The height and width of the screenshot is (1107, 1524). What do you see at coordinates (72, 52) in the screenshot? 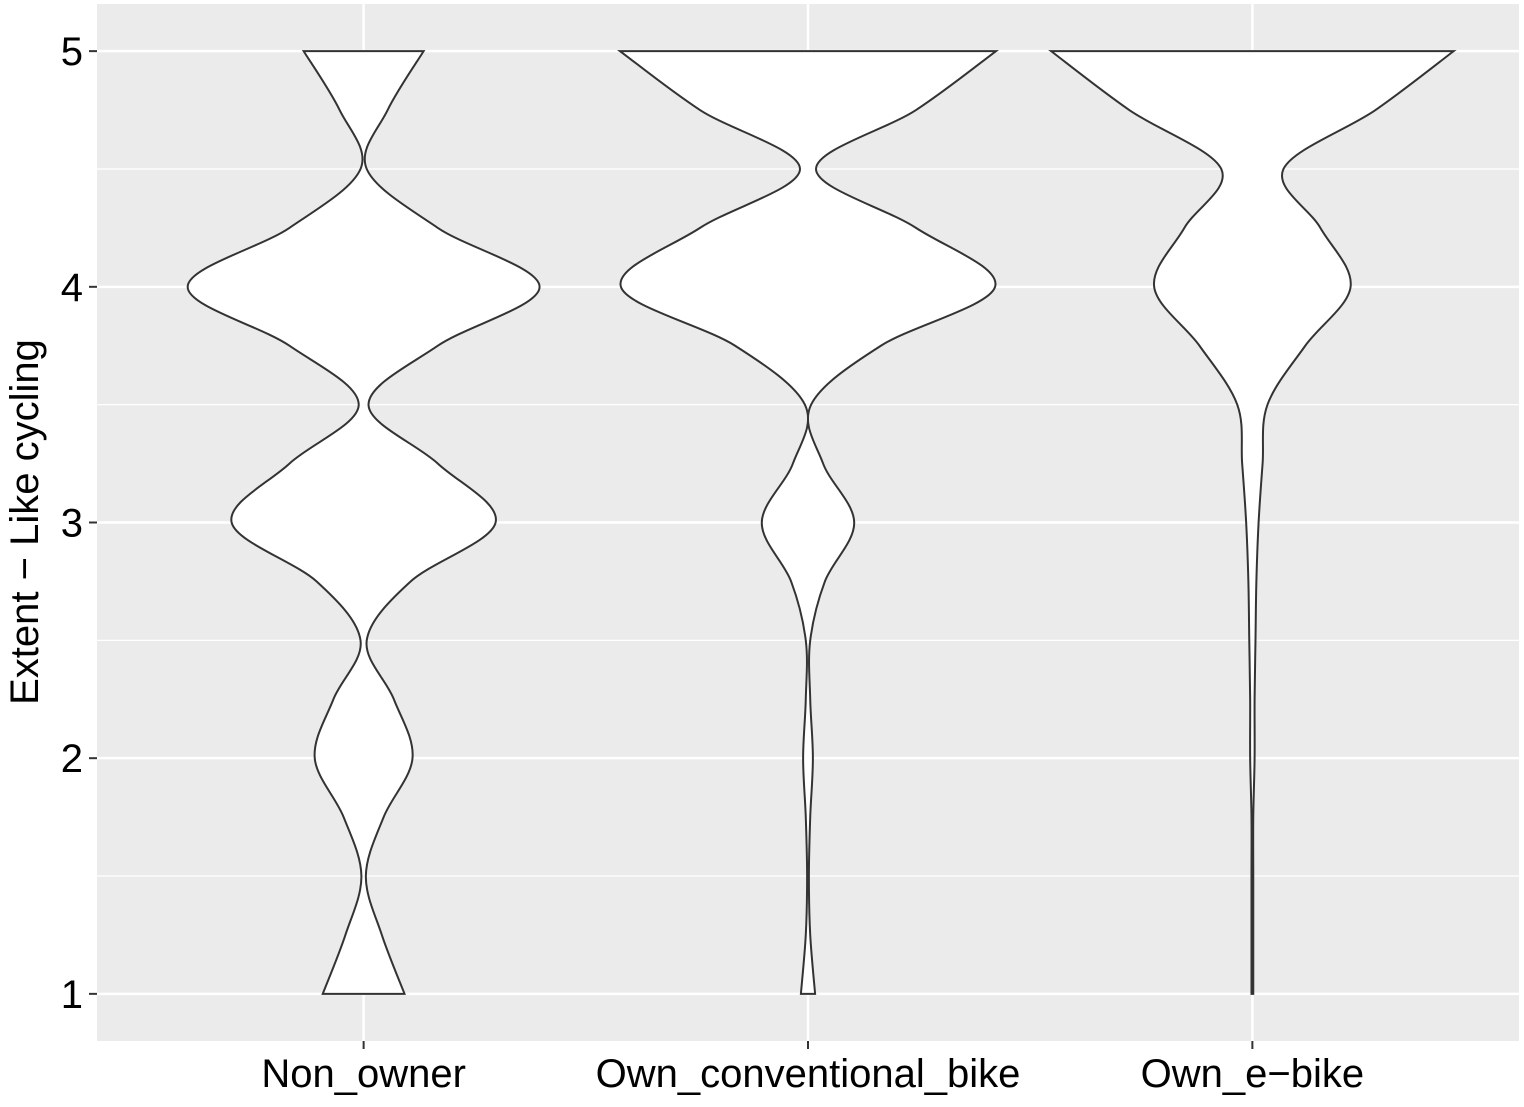
I see `y-tick-label: 5` at bounding box center [72, 52].